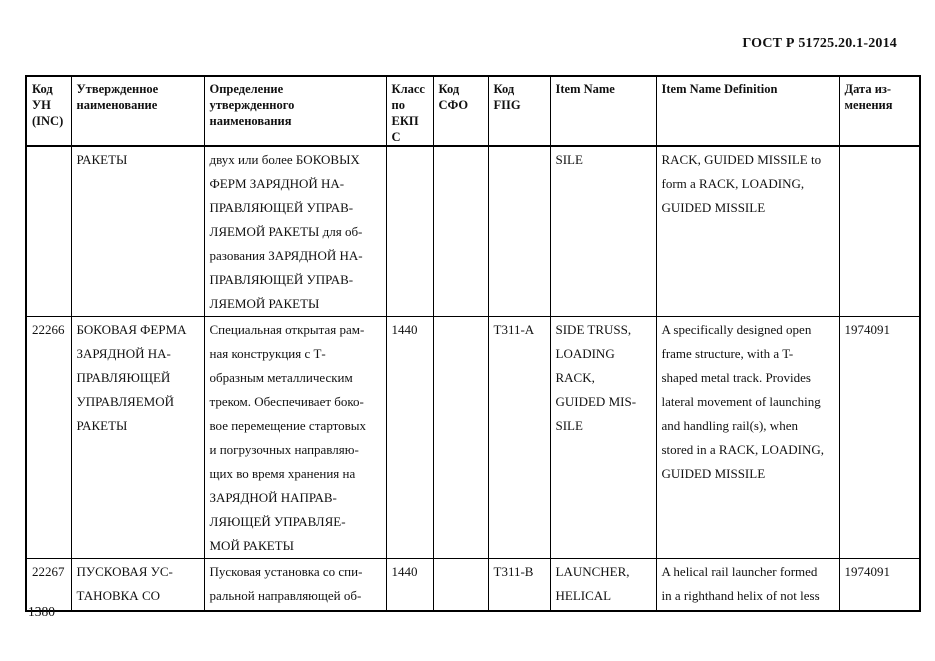 The width and height of the screenshot is (935, 661). What do you see at coordinates (603, 584) in the screenshot?
I see `cell-item-name: LAUNCHER, HELICAL` at bounding box center [603, 584].